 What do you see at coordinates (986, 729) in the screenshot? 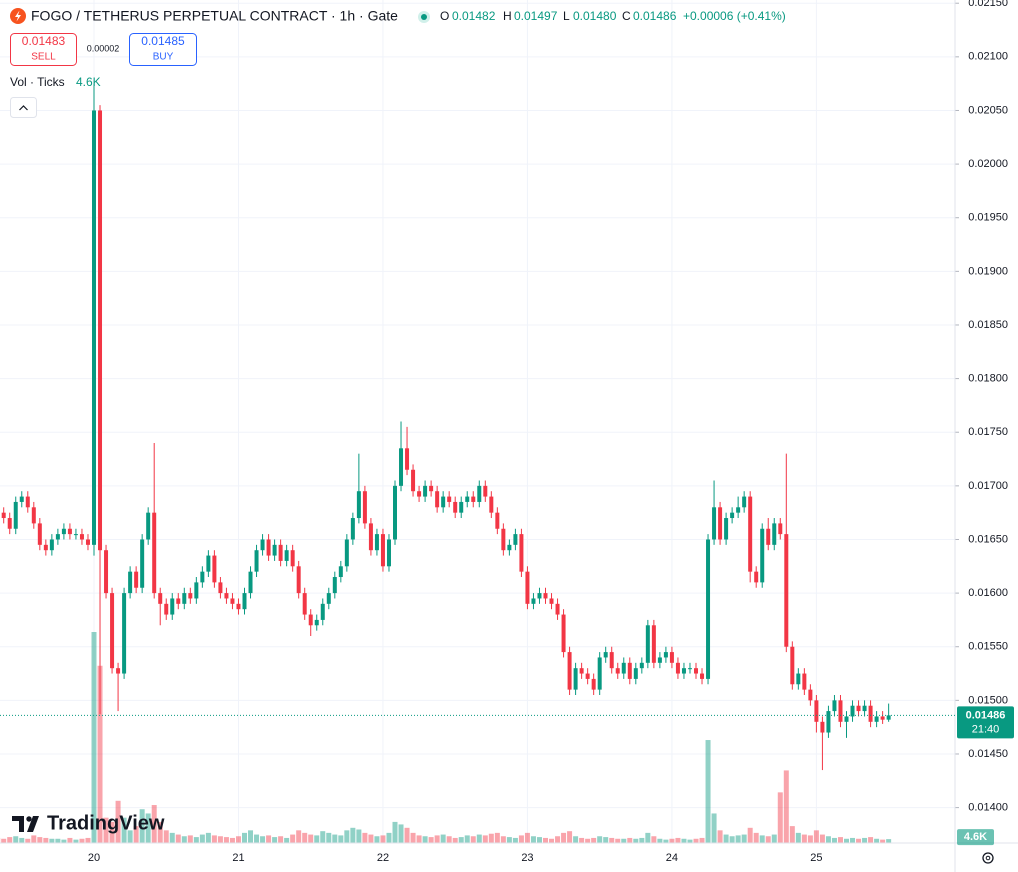
I see `countdown: 21:40` at bounding box center [986, 729].